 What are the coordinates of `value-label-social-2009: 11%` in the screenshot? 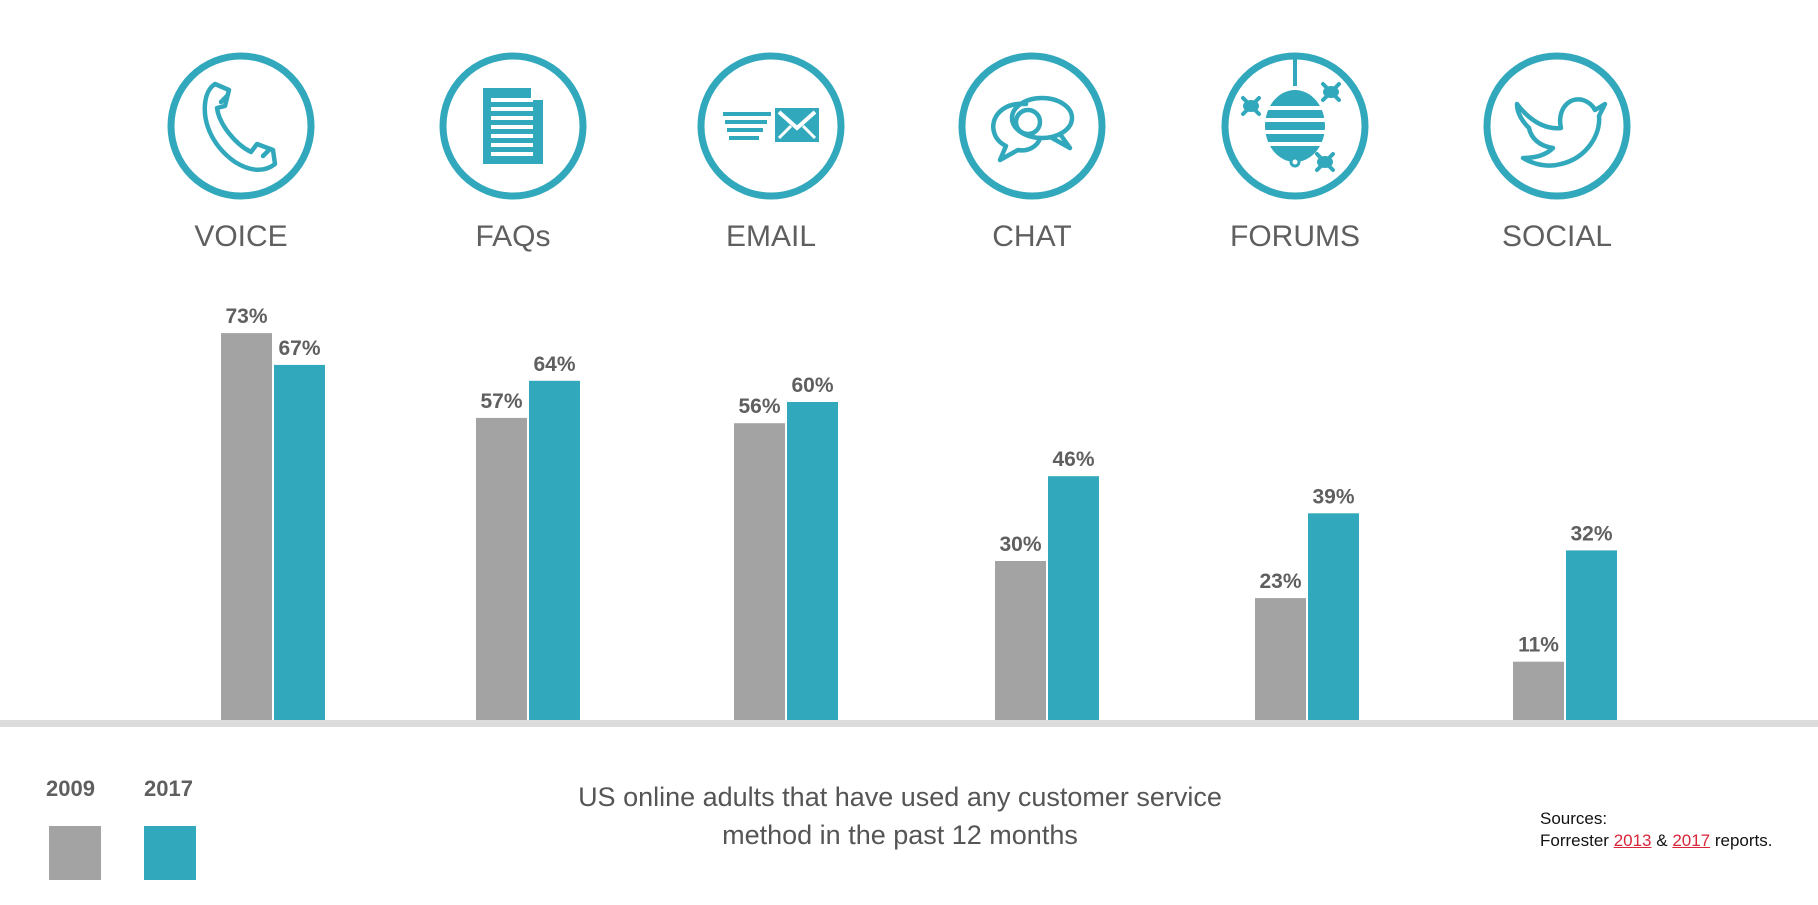 It's located at (1538, 645).